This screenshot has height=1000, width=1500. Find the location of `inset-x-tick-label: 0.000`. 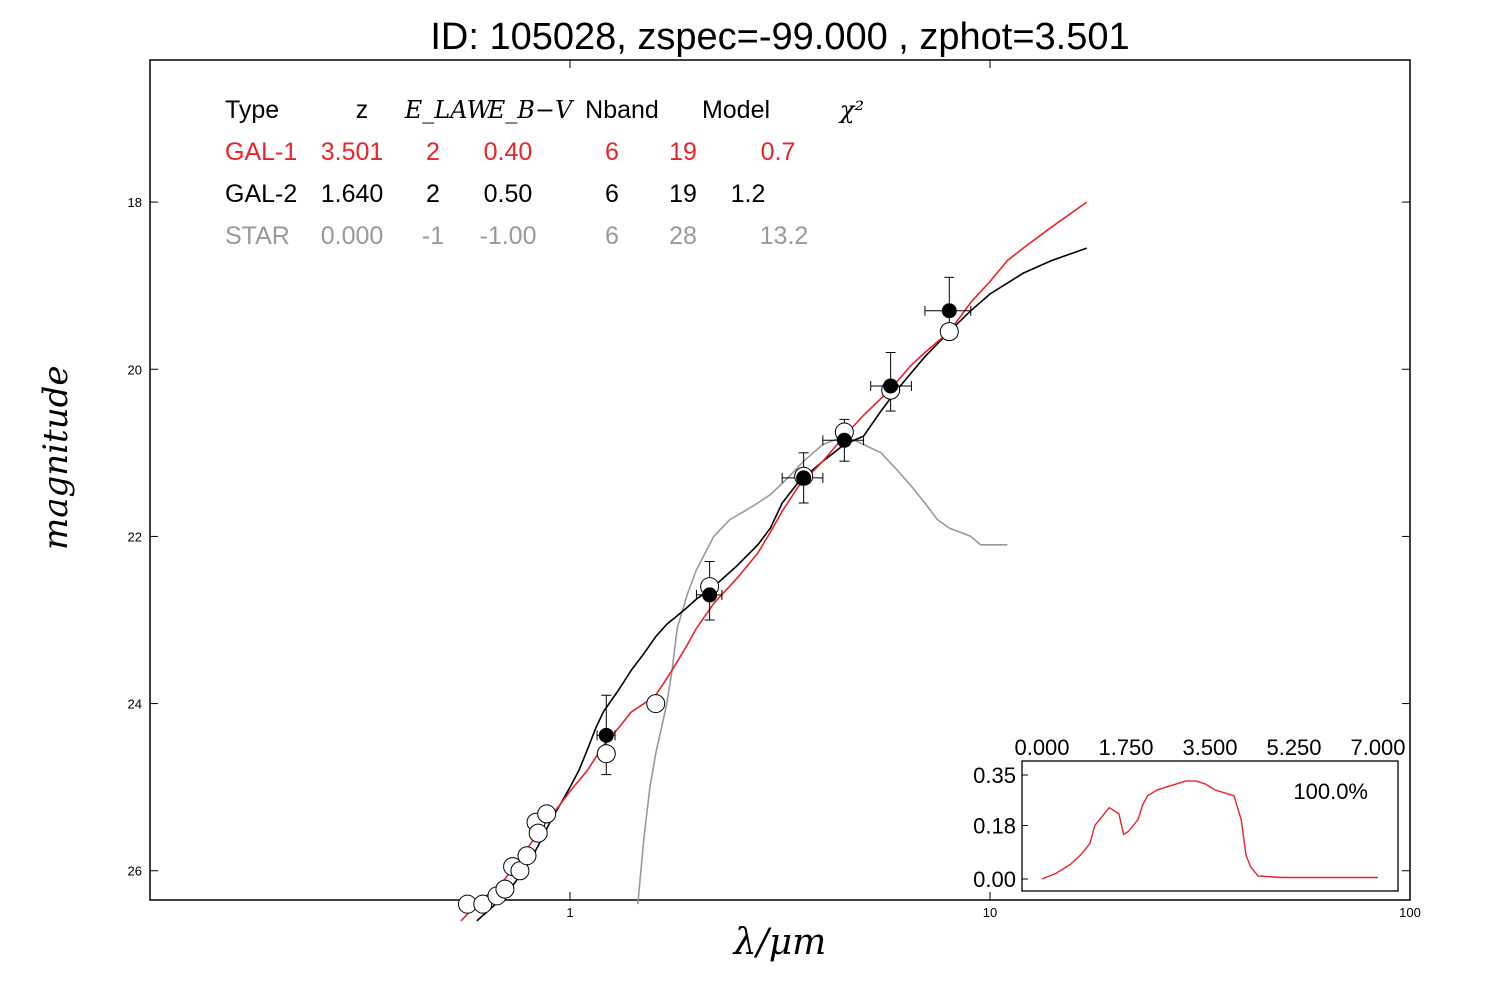

inset-x-tick-label: 0.000 is located at coordinates (1041, 747).